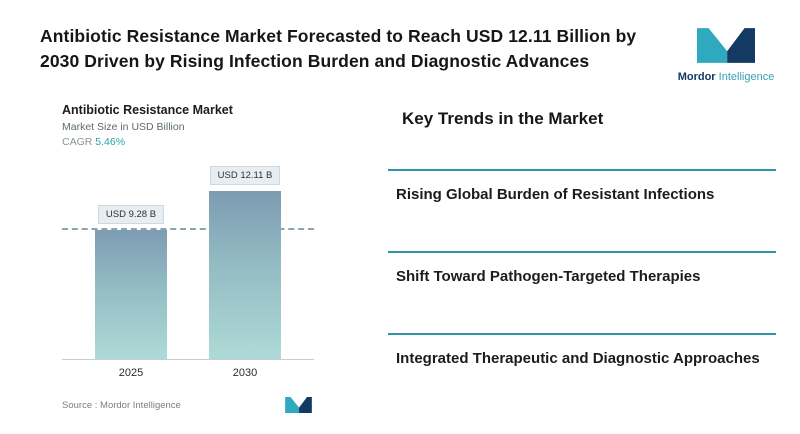  I want to click on bar-value-label-2025: USD 9.28 B, so click(131, 214).